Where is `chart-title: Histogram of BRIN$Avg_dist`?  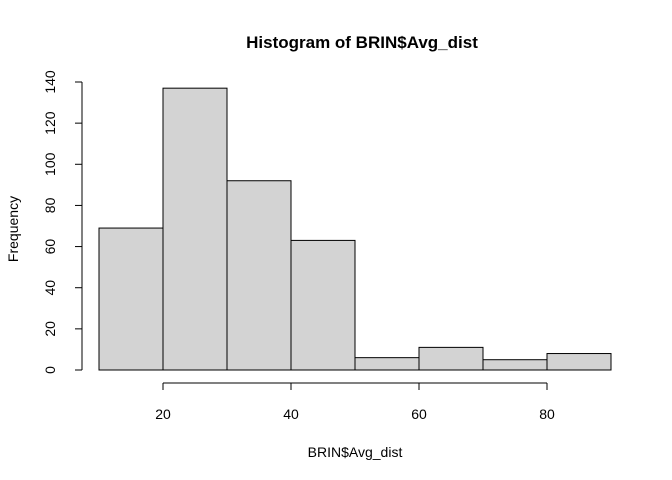
chart-title: Histogram of BRIN$Avg_dist is located at coordinates (362, 42).